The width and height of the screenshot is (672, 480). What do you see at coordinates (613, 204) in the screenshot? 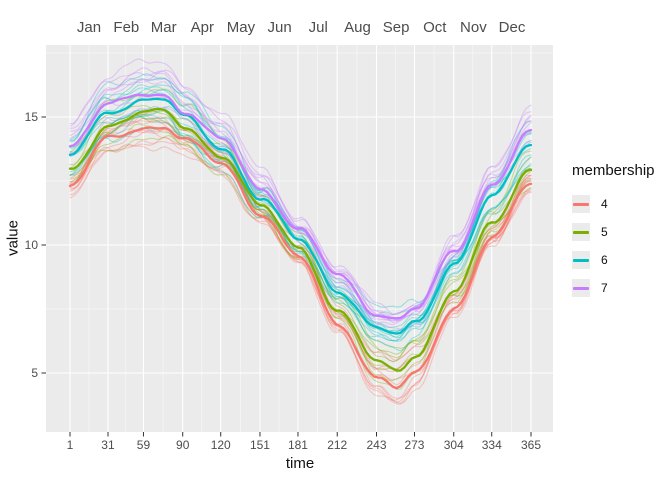
I see `legend-item-4: 4` at bounding box center [613, 204].